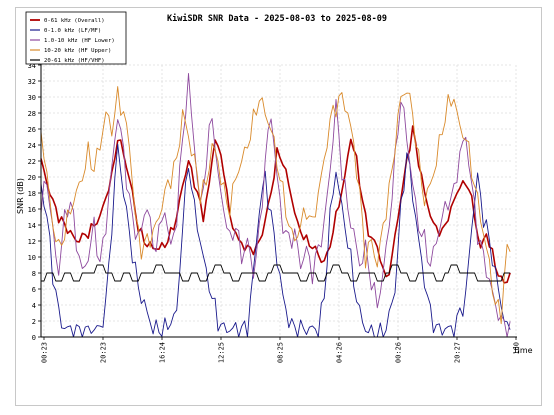 The width and height of the screenshot is (554, 415). What do you see at coordinates (32, 146) in the screenshot?
I see `y-tick-label: 24` at bounding box center [32, 146].